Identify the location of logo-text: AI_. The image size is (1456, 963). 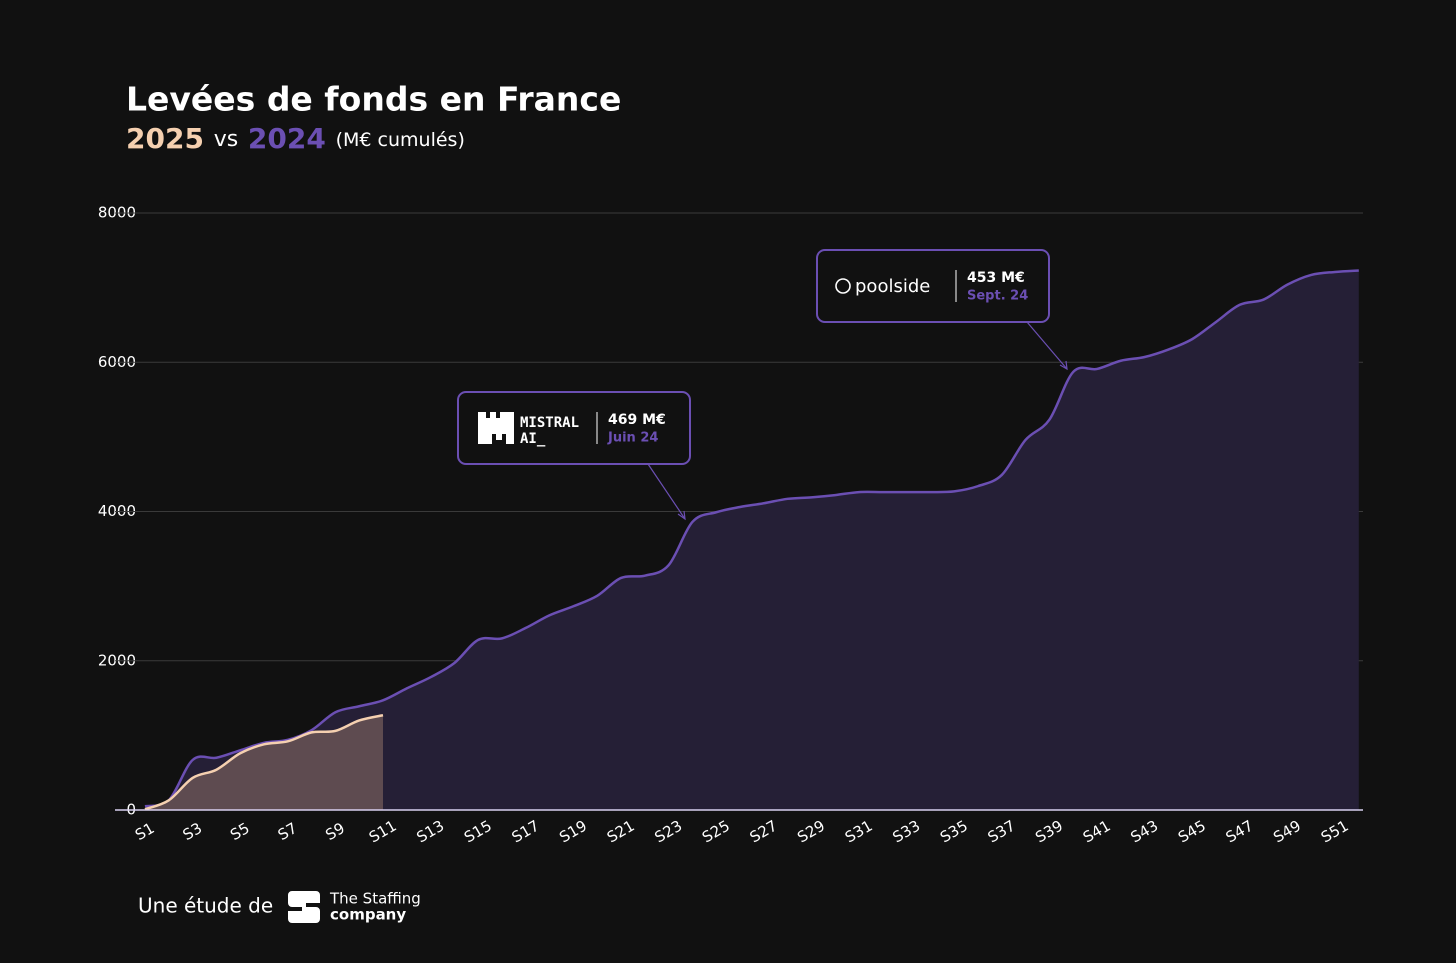
(533, 439).